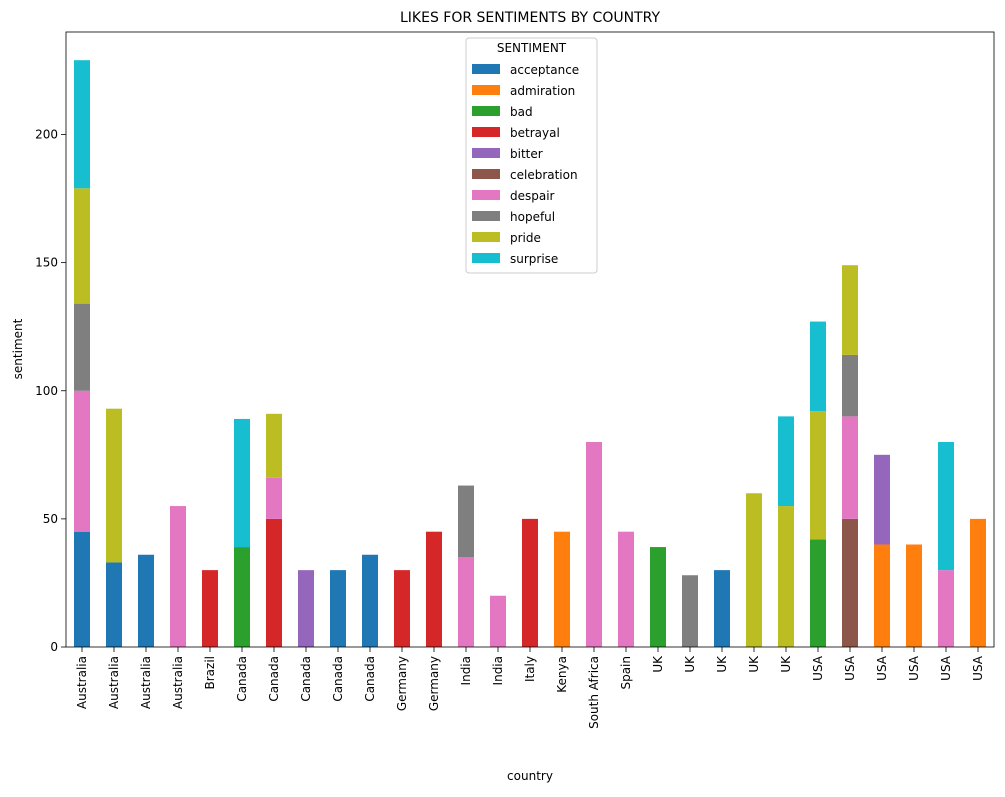  Describe the element at coordinates (486, 195) in the screenshot. I see `legend-swatch-despair` at that location.